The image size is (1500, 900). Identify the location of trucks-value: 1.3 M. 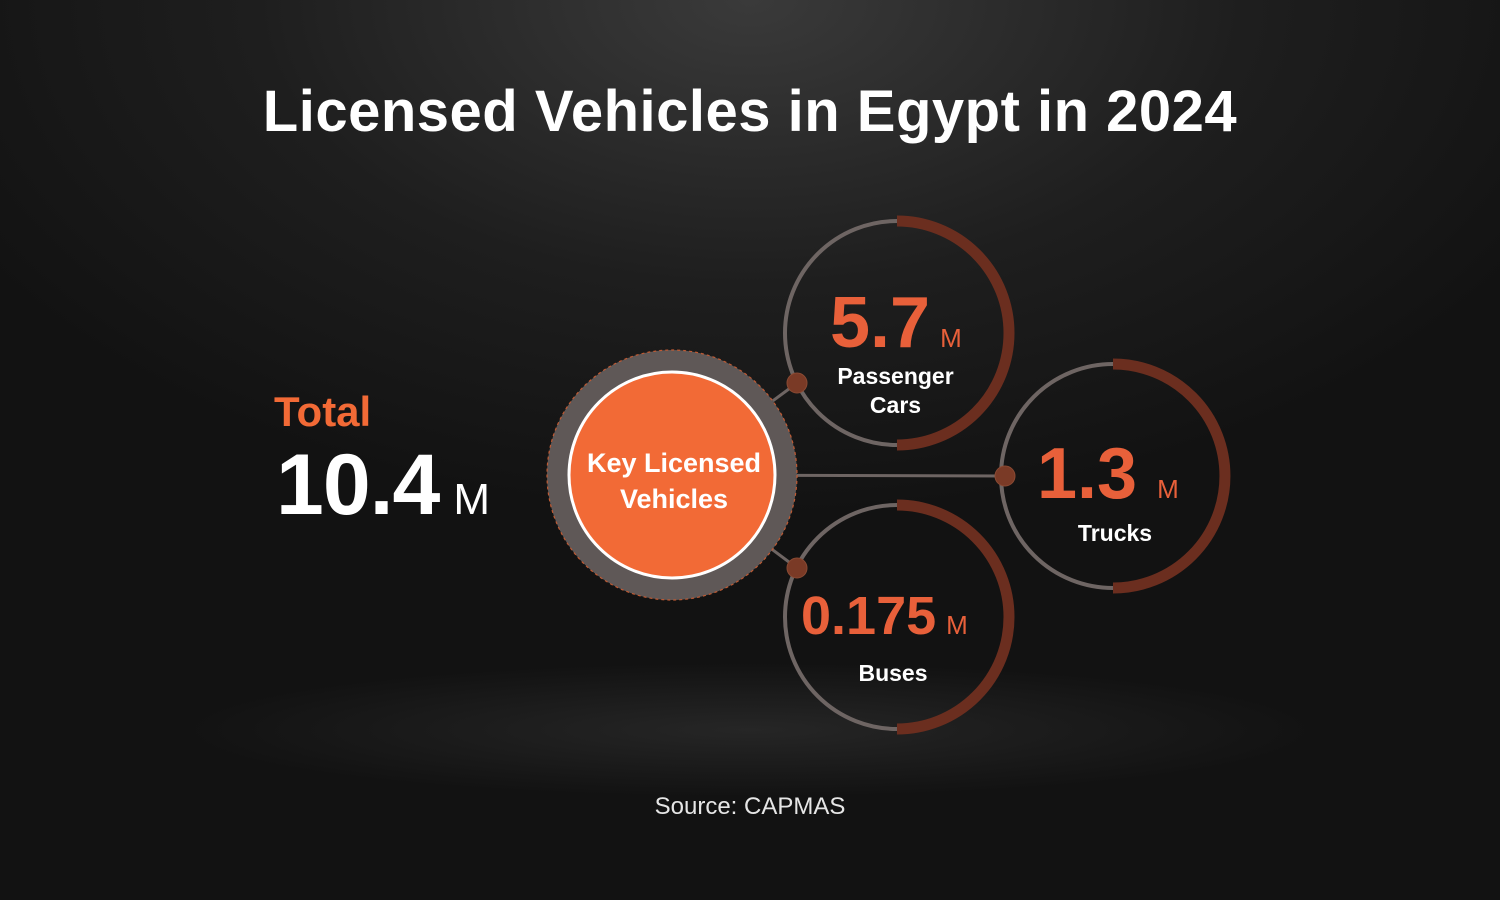
(1108, 474).